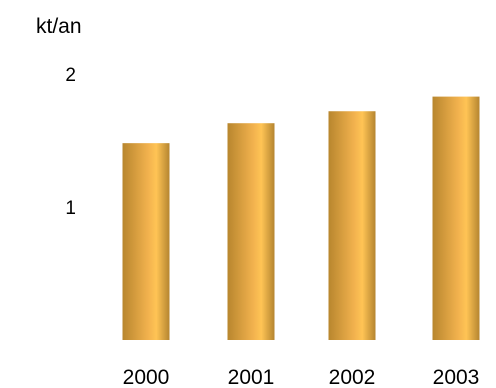  I want to click on bar-2001, so click(251, 232).